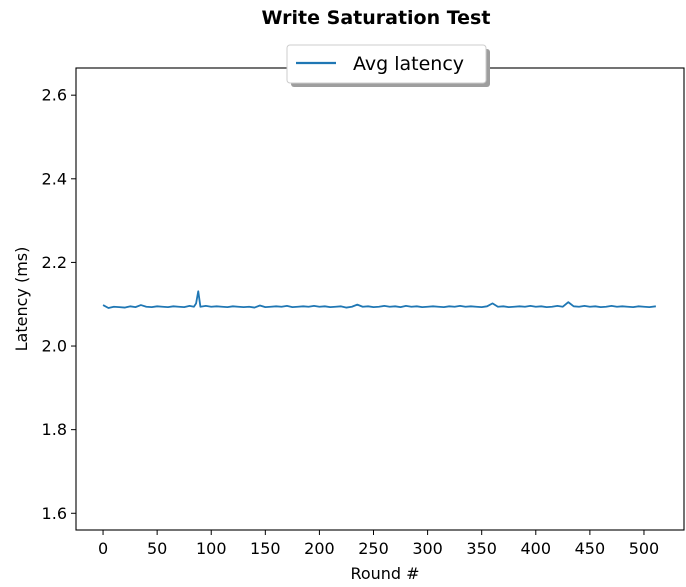 The height and width of the screenshot is (587, 686). Describe the element at coordinates (644, 548) in the screenshot. I see `x-tick-label: 500` at that location.